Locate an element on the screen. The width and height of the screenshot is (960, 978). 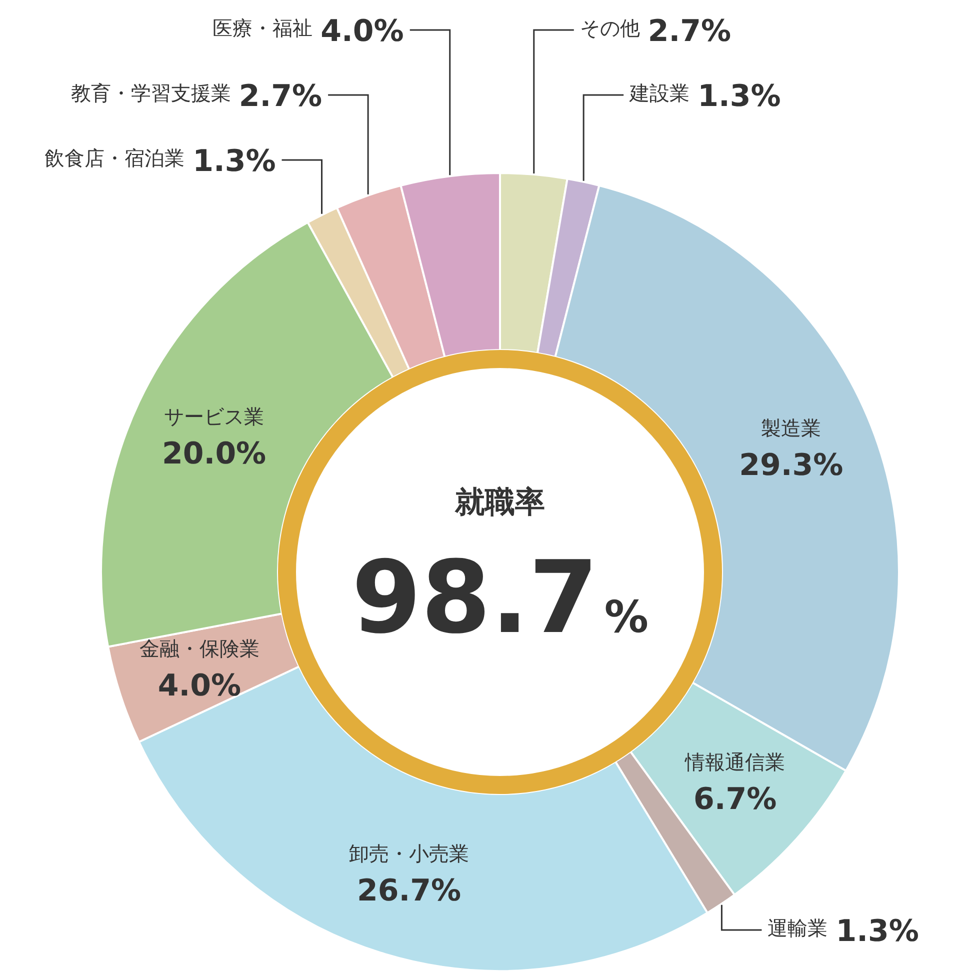
slice-label: 運輸業 is located at coordinates (798, 928).